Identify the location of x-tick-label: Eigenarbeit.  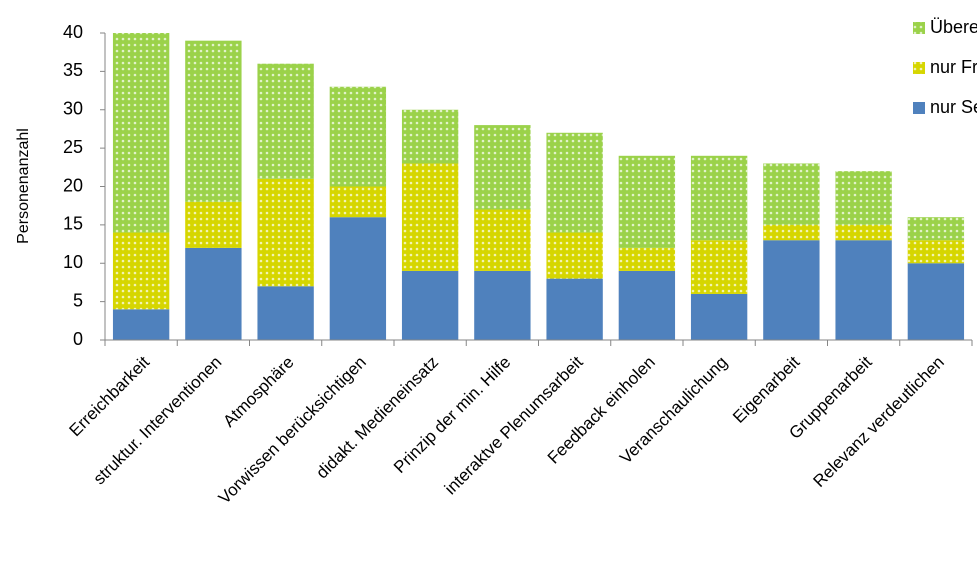
(766, 389).